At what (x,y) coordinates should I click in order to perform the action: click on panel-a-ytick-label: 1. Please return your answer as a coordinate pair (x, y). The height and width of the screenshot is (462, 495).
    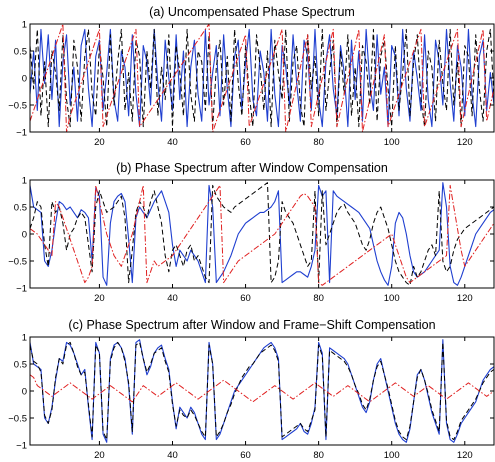
    Looking at the image, I should click on (24, 25).